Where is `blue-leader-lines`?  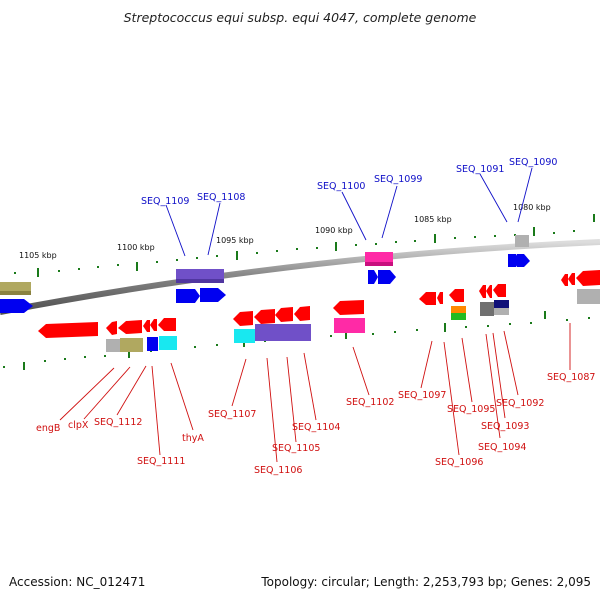 blue-leader-lines is located at coordinates (349, 212).